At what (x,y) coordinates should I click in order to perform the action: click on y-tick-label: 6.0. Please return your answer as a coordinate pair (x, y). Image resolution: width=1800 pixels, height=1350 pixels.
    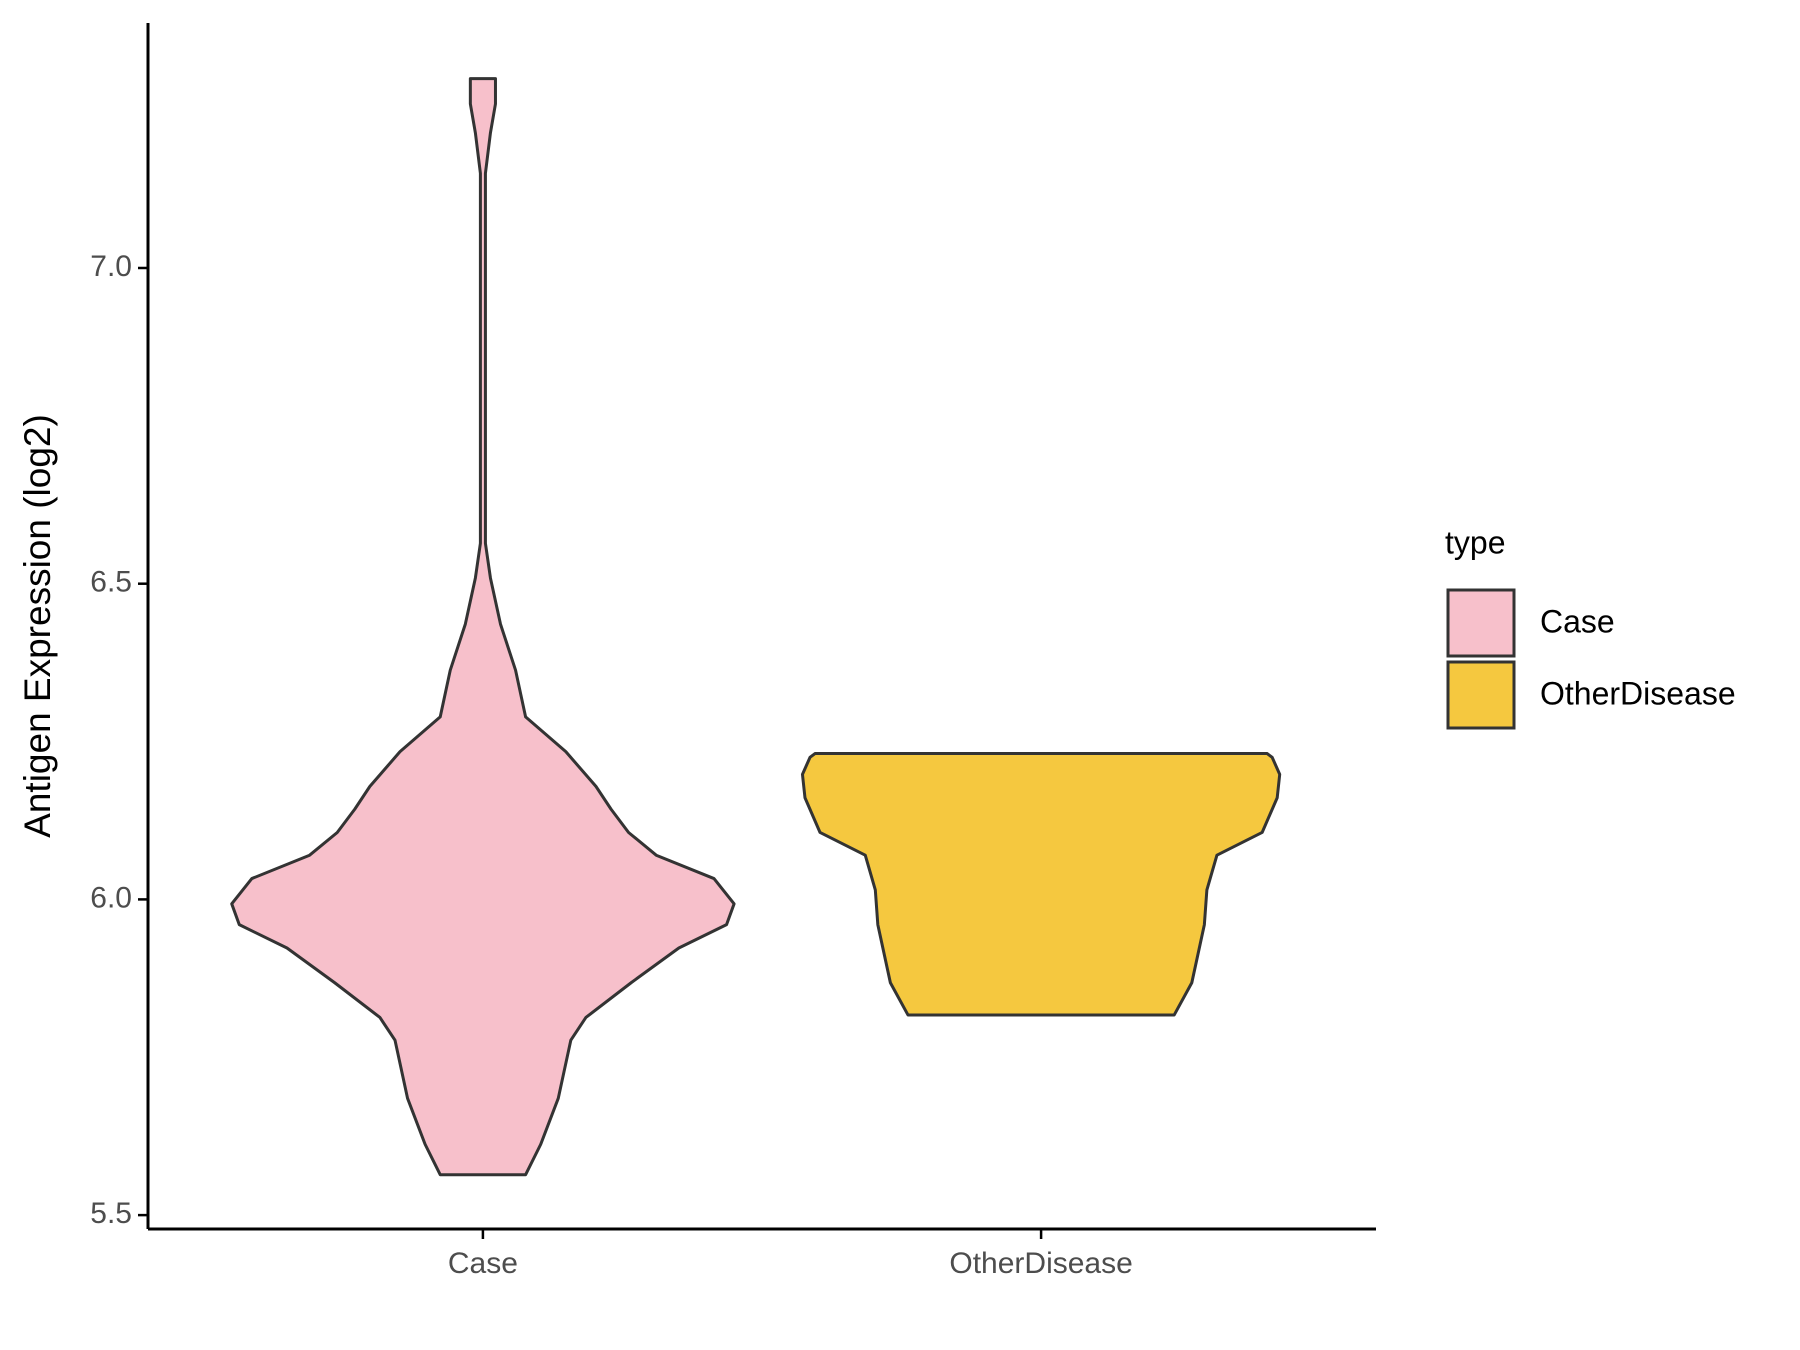
    Looking at the image, I should click on (111, 897).